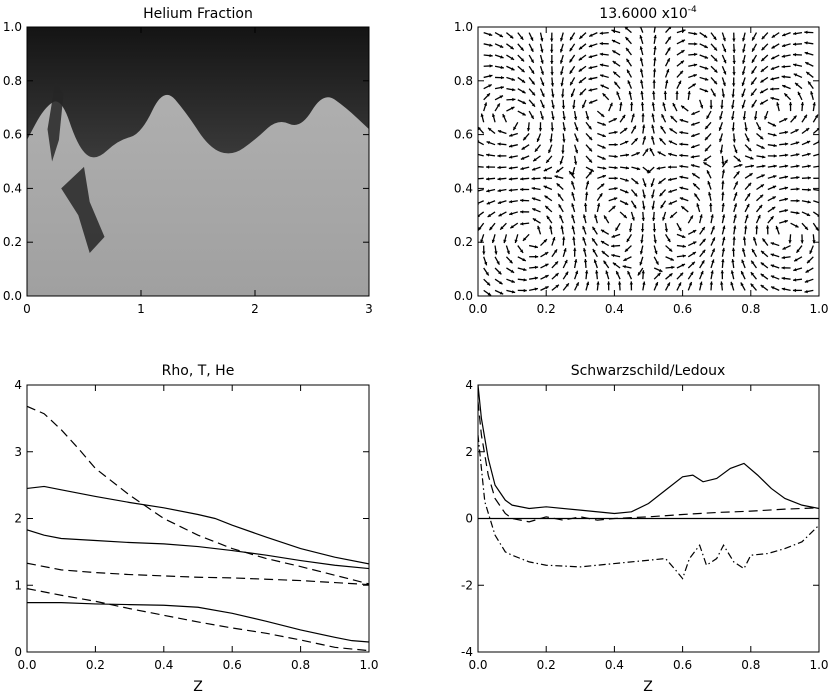 The width and height of the screenshot is (830, 695). Describe the element at coordinates (12, 242) in the screenshot. I see `y-tick-label: 0.2` at that location.